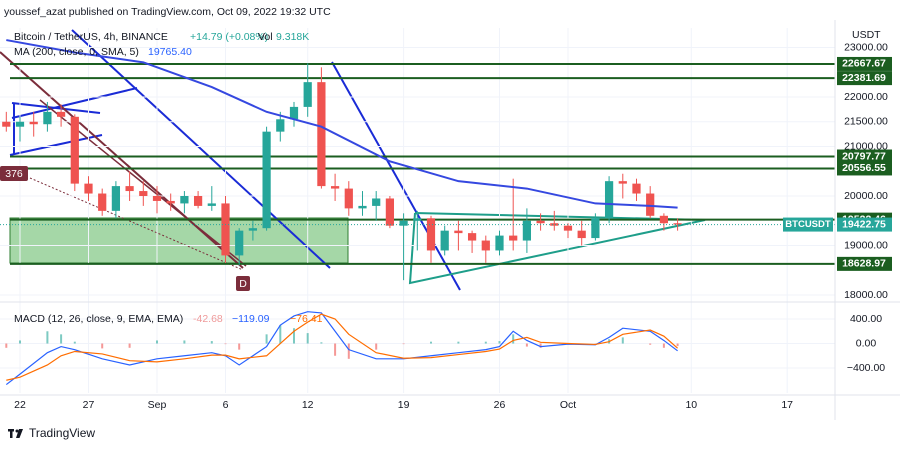  I want to click on marker-text: D, so click(243, 284).